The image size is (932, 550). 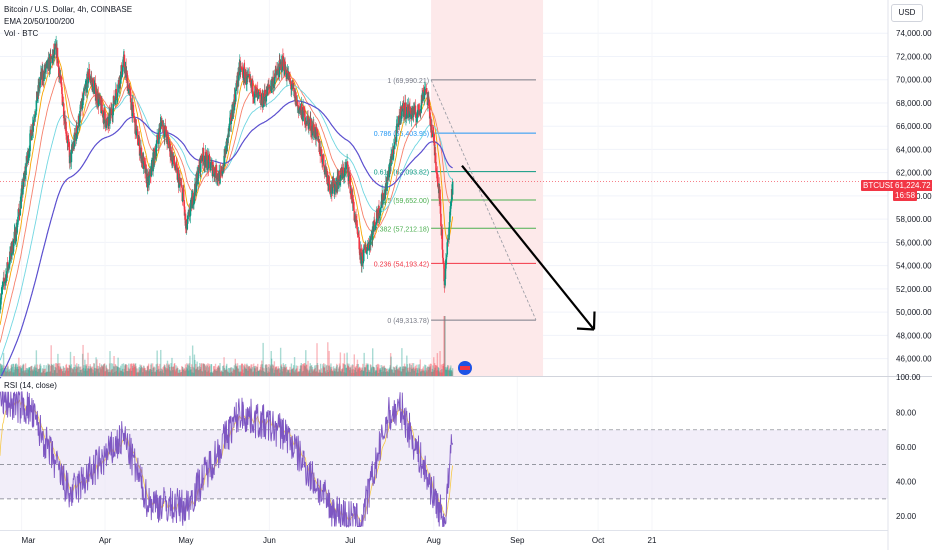 I want to click on time-tick-label: Jul, so click(x=350, y=540).